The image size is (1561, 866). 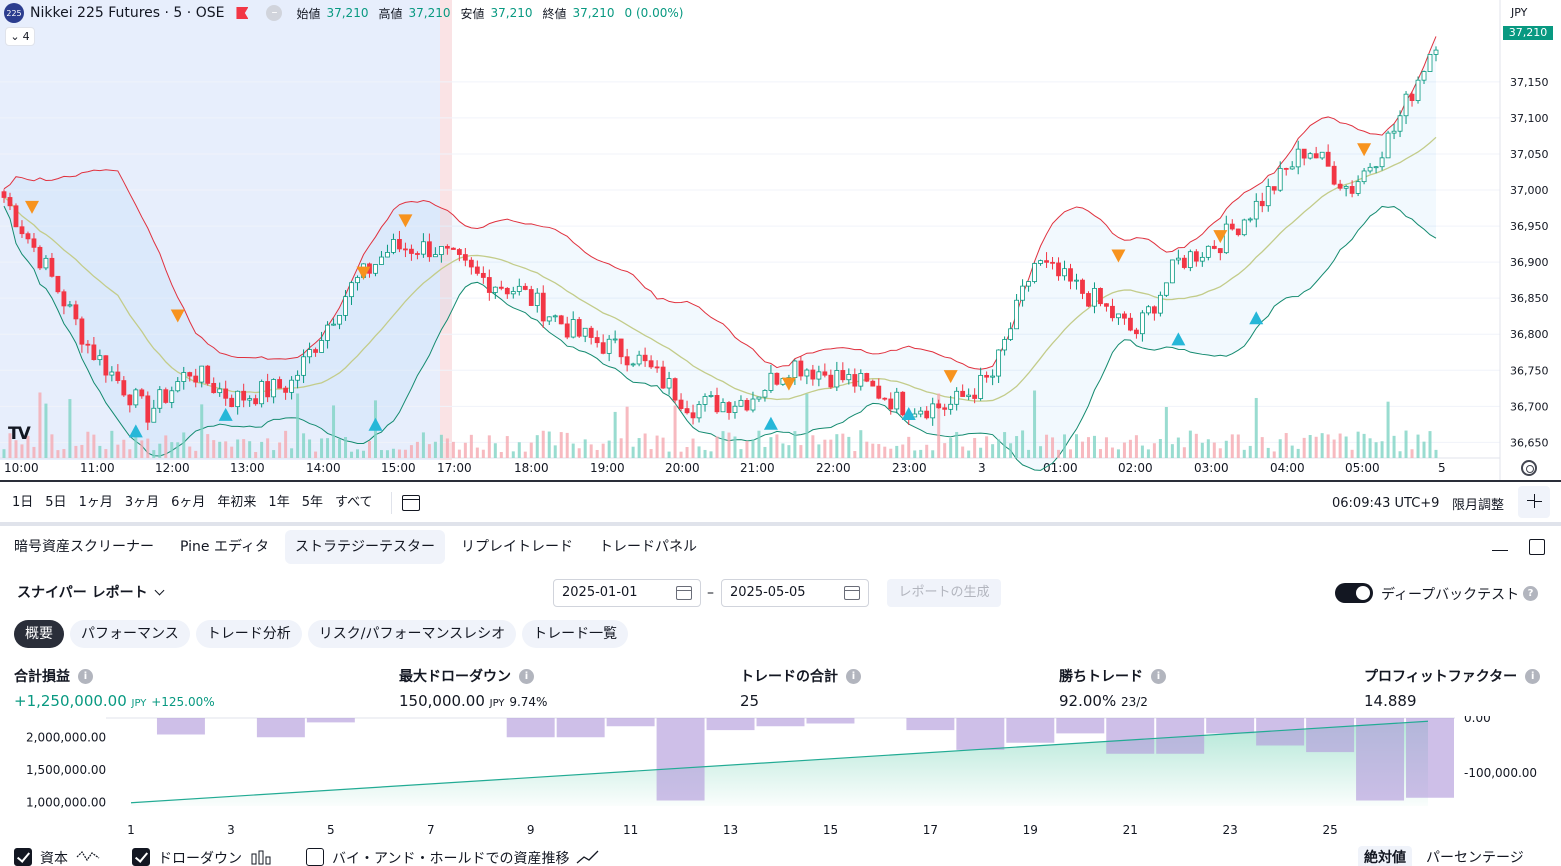 What do you see at coordinates (353, 502) in the screenshot?
I see `range-all-button: すべて` at bounding box center [353, 502].